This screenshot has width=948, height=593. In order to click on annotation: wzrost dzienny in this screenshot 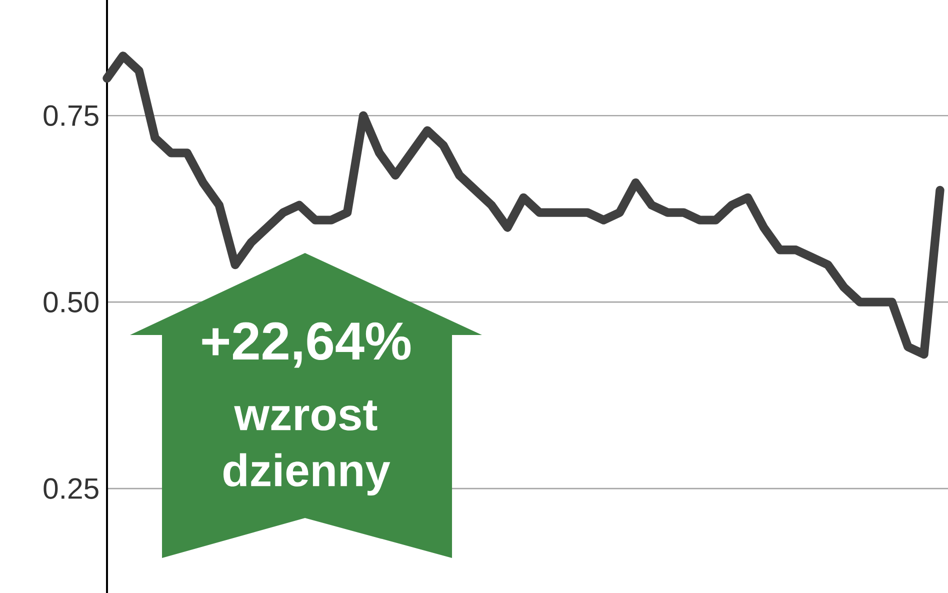, I will do `click(306, 448)`.